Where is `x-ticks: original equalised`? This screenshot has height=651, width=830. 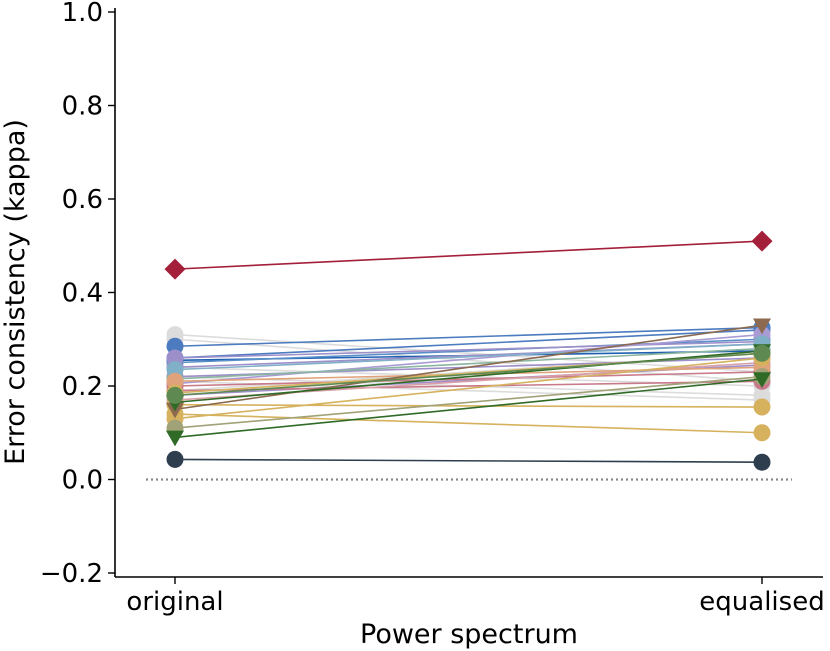
x-ticks: original equalised is located at coordinates (475, 597).